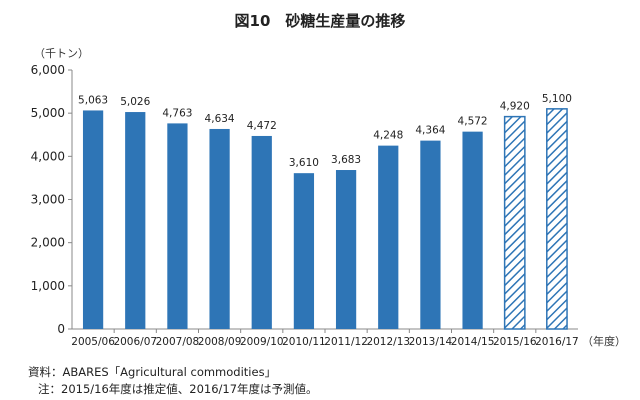 The image size is (640, 400). I want to click on footnote: 注：2015/16年度は推定値、2016/17年度は予測値。, so click(178, 389).